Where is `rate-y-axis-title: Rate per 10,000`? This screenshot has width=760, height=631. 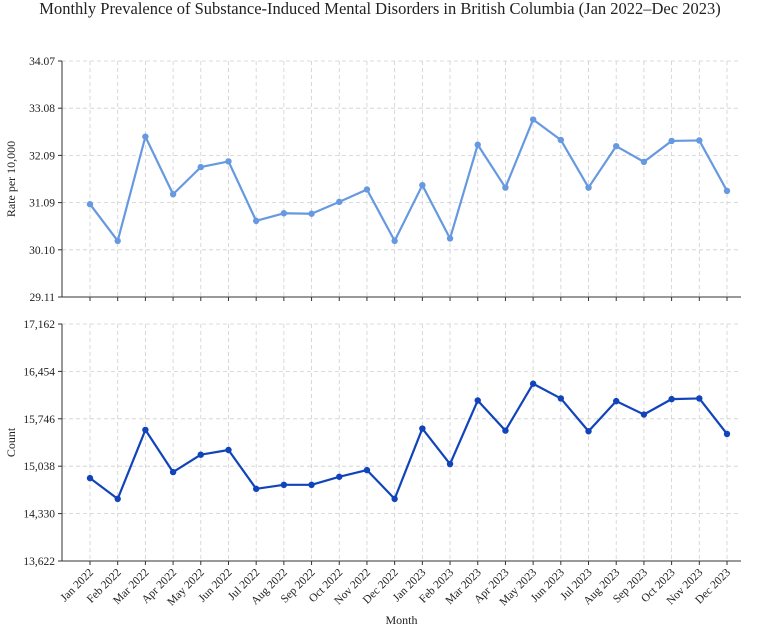
rate-y-axis-title: Rate per 10,000 is located at coordinates (11, 179).